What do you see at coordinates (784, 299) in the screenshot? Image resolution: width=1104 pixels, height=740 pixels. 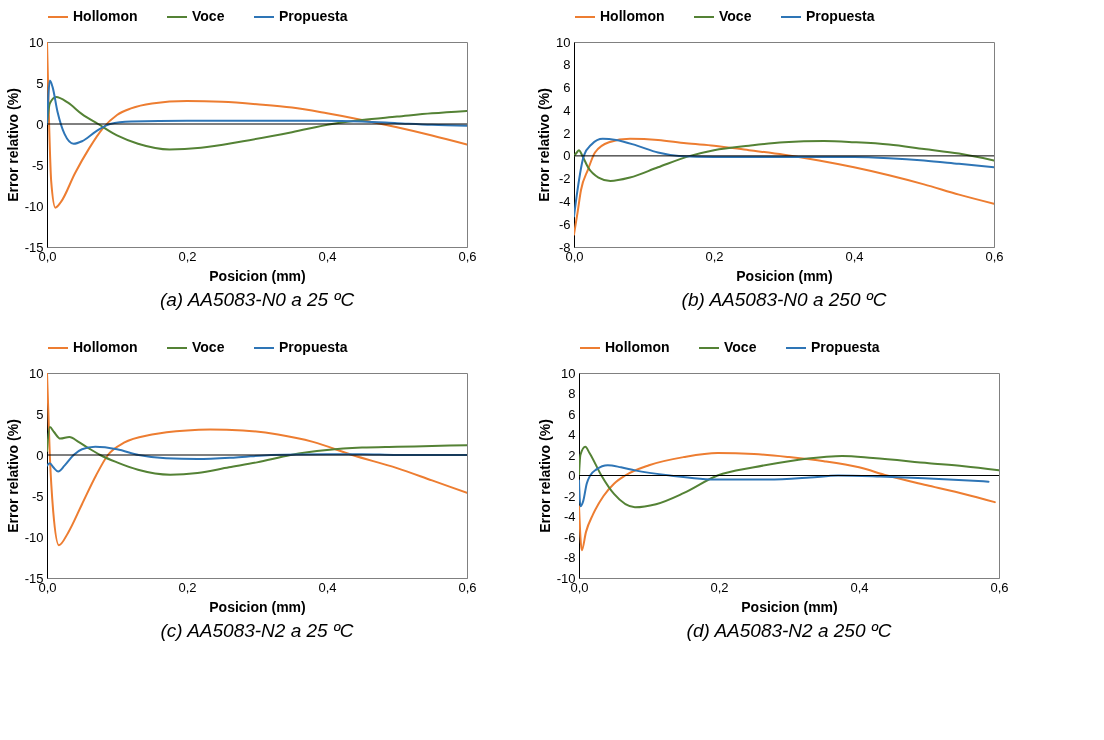 I see `text: (b) AA5083-N0 a 250 ºC` at bounding box center [784, 299].